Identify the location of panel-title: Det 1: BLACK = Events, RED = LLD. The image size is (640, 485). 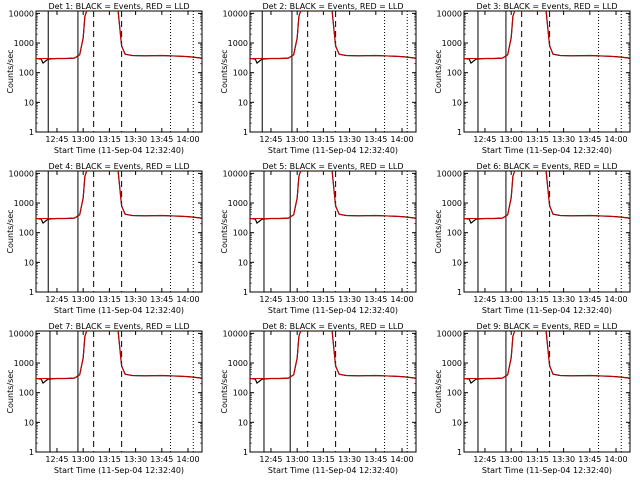
(119, 6).